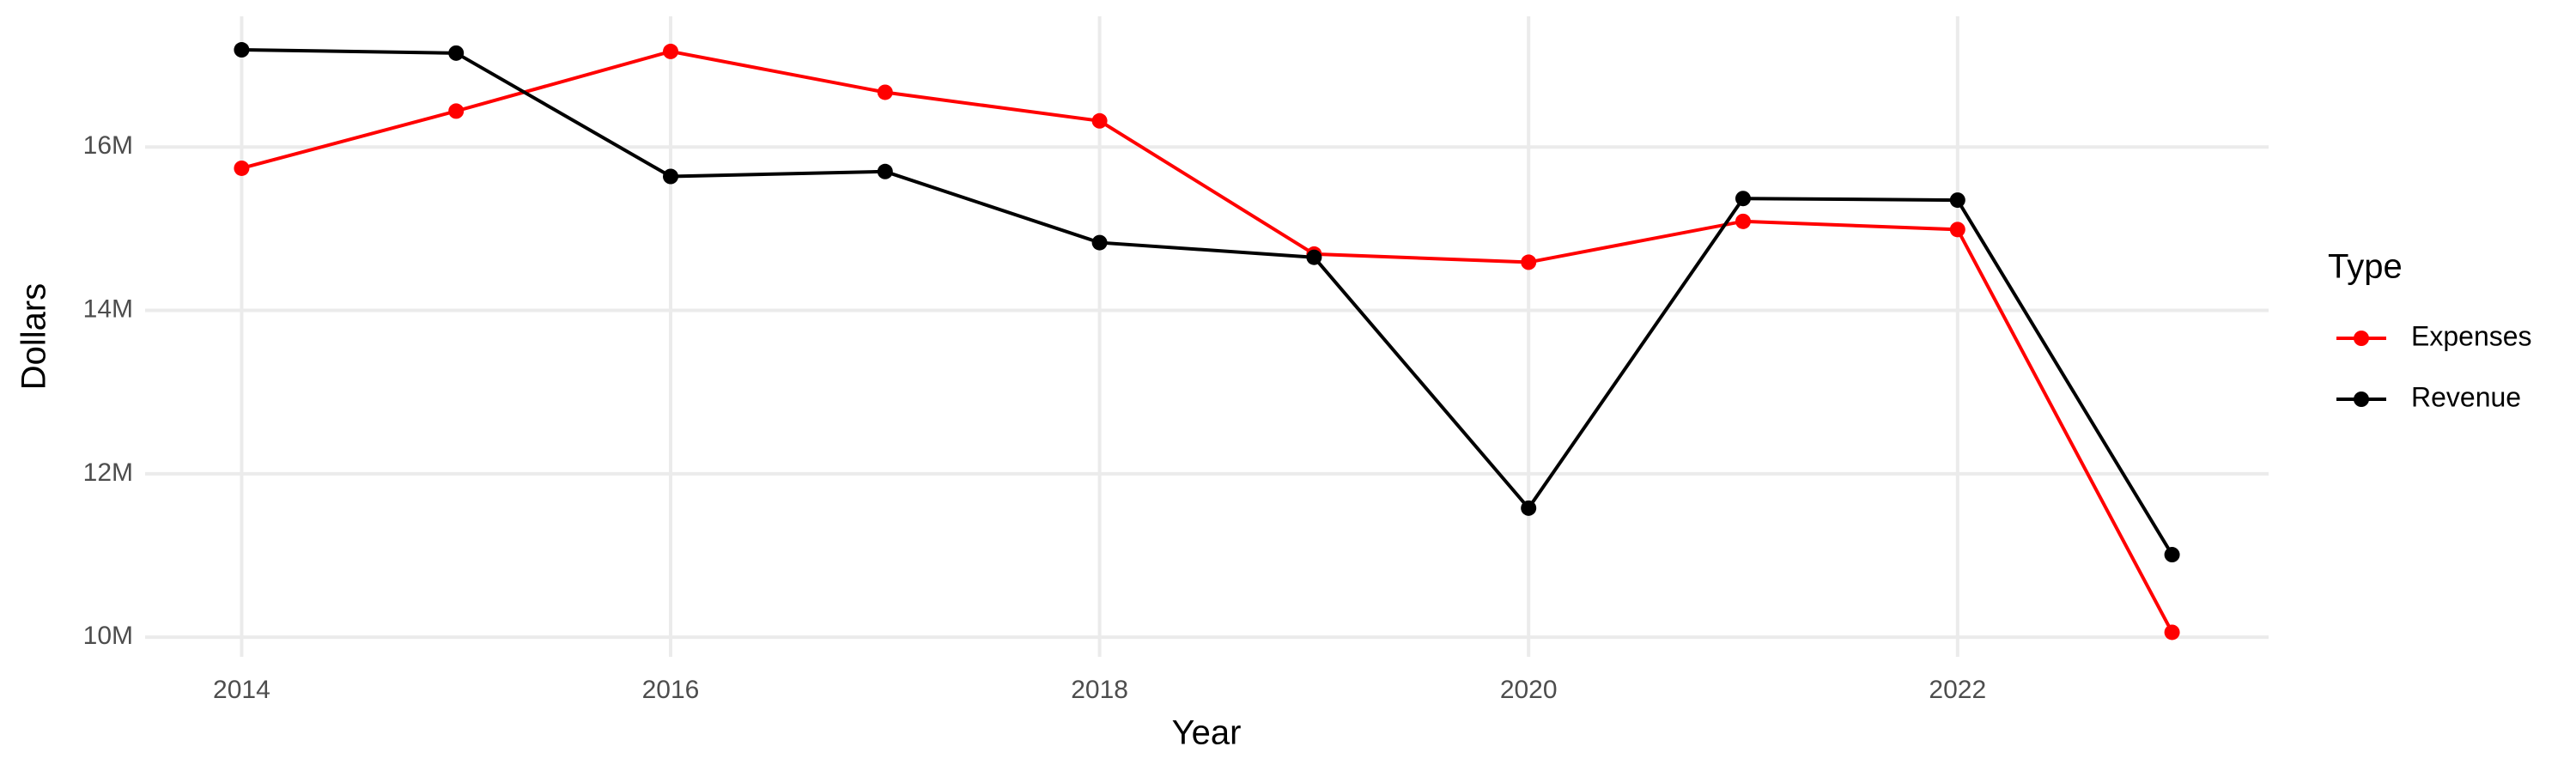  Describe the element at coordinates (108, 308) in the screenshot. I see `y-tick-label: 14M` at that location.